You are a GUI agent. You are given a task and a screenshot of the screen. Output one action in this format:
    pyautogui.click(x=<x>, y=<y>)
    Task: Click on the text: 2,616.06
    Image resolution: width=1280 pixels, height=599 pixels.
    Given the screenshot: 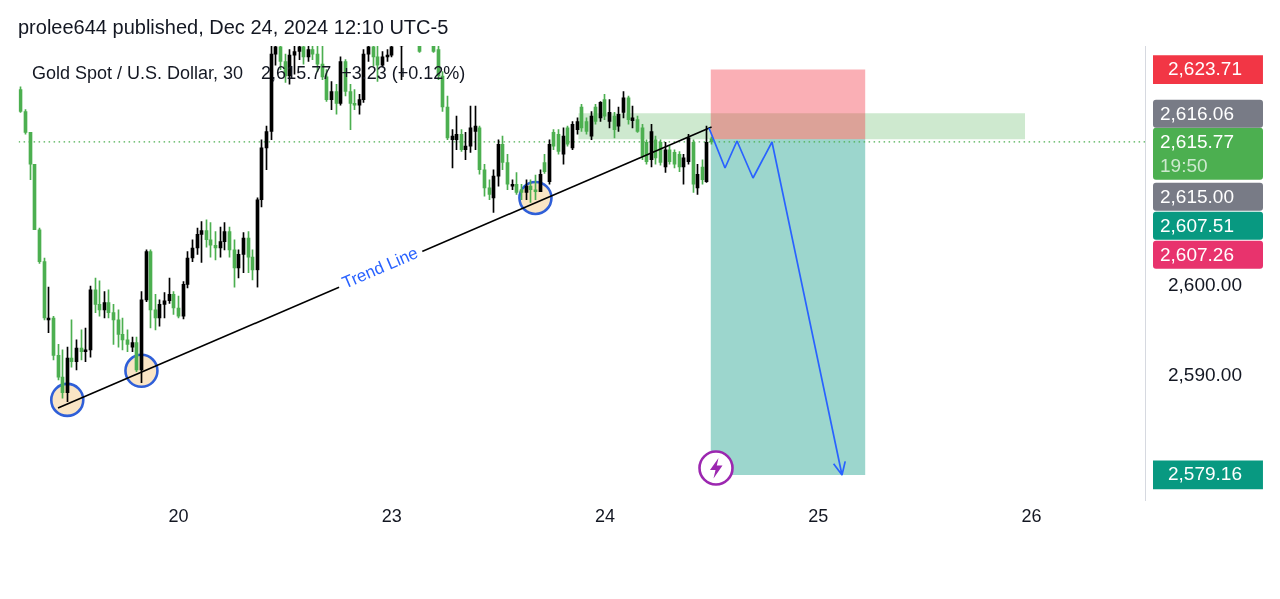 What is the action you would take?
    pyautogui.click(x=1197, y=114)
    